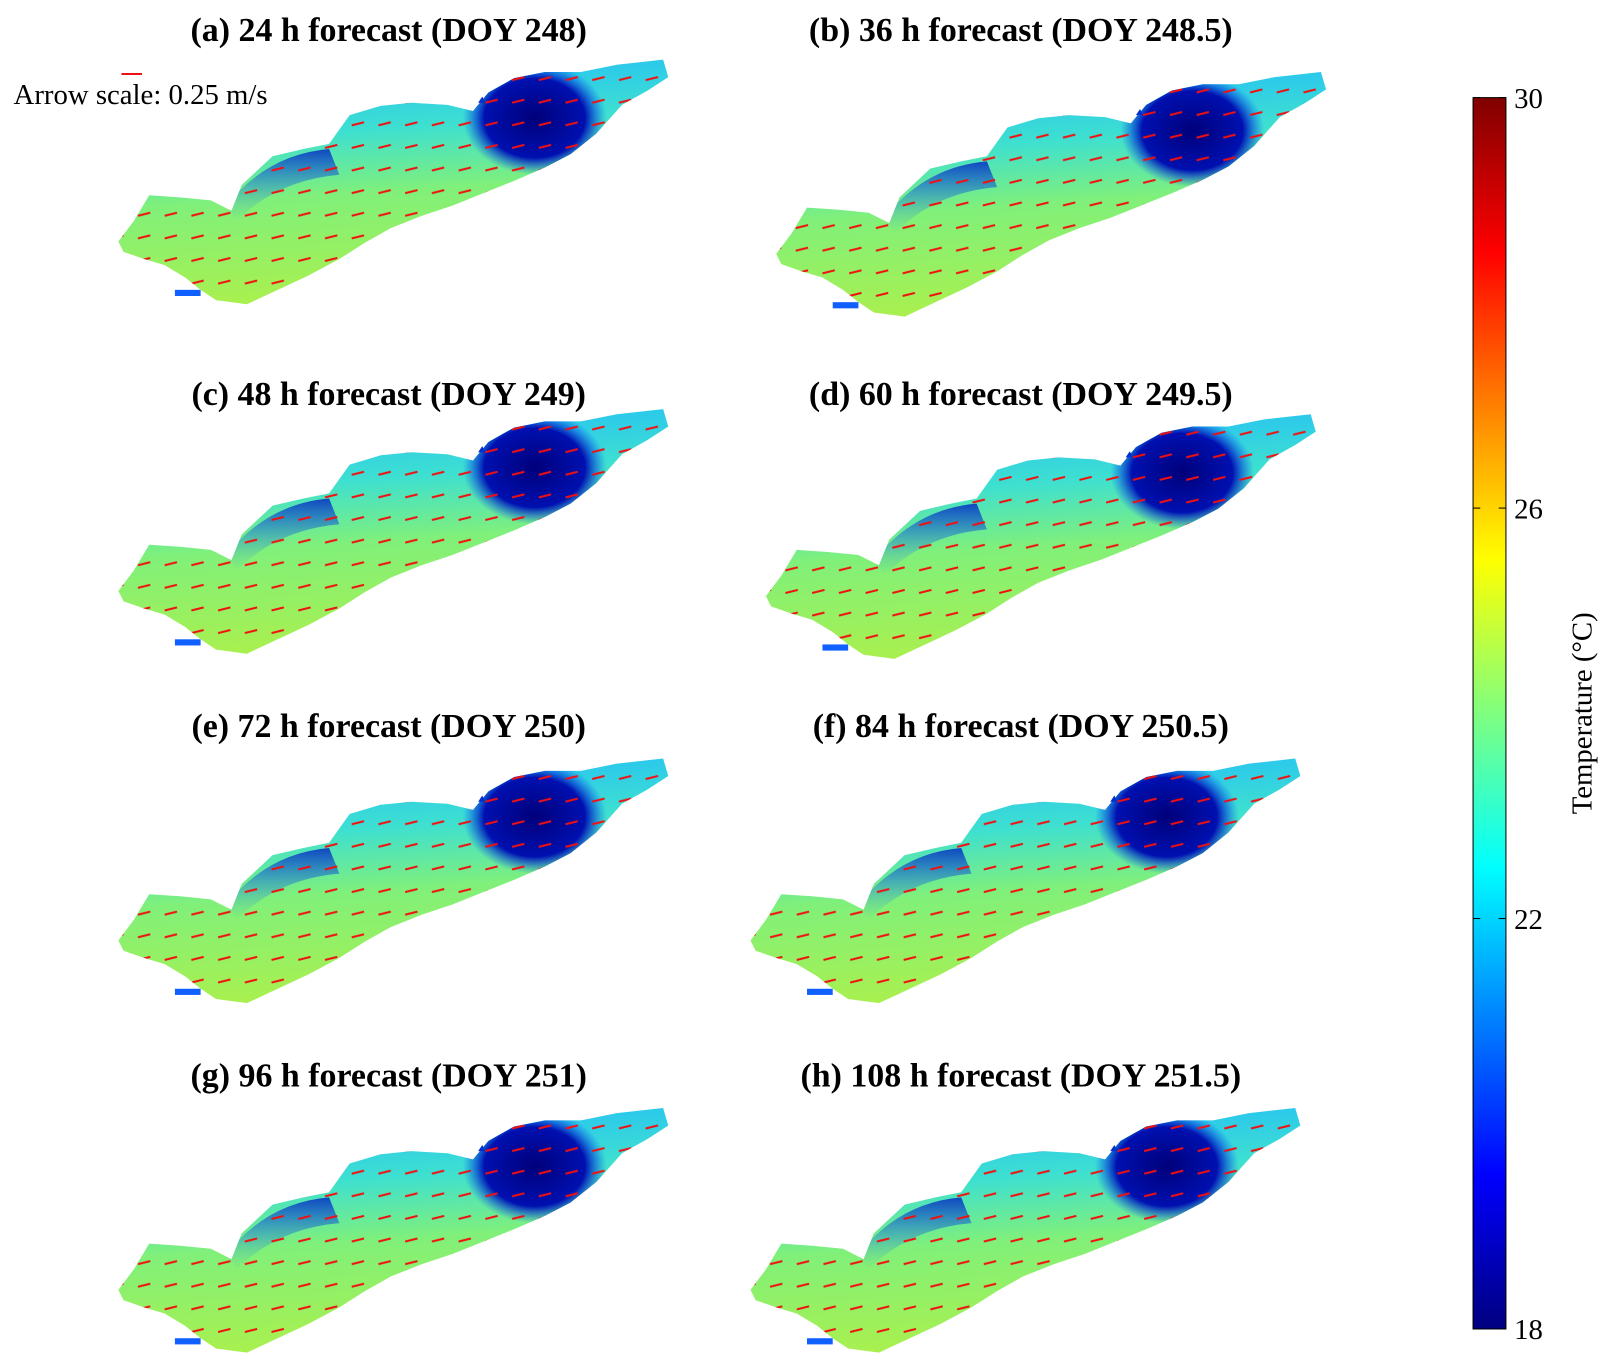 Image resolution: width=1612 pixels, height=1367 pixels. What do you see at coordinates (1528, 99) in the screenshot?
I see `colorbar-tick-label: 30` at bounding box center [1528, 99].